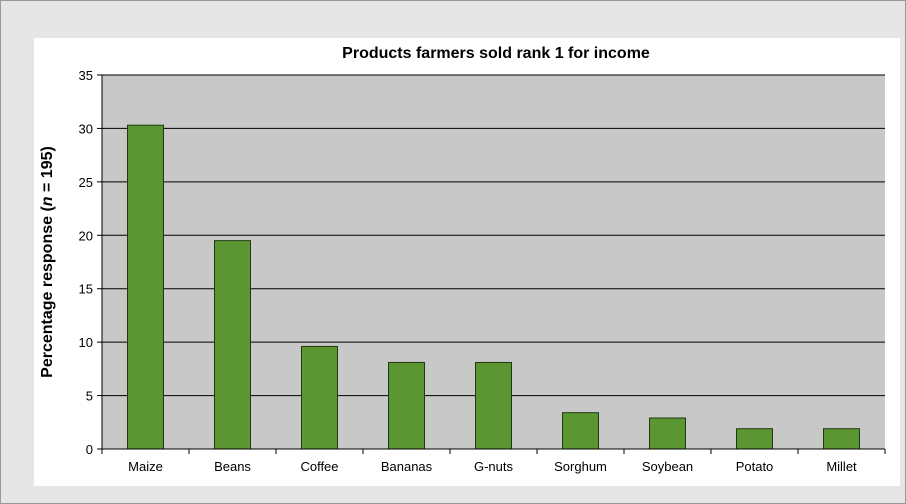 The width and height of the screenshot is (906, 504). What do you see at coordinates (841, 466) in the screenshot?
I see `x-tick-label: Millet` at bounding box center [841, 466].